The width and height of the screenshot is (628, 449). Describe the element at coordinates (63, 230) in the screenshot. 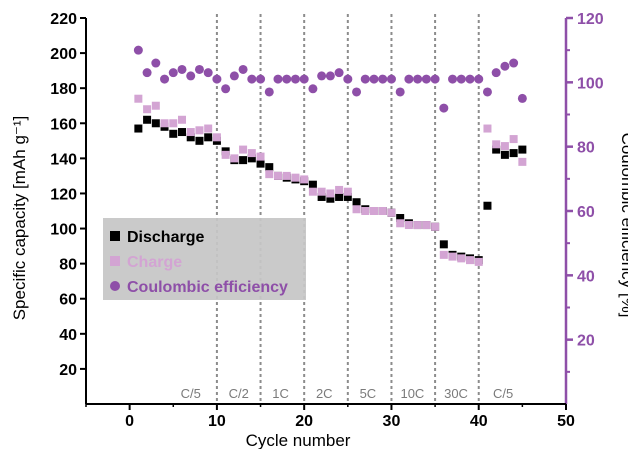

I see `y-tick-label: 100` at that location.